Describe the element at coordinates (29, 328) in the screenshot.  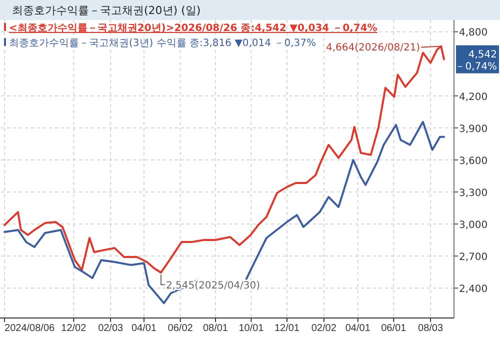
I see `xtick: 2024/08/06` at that location.